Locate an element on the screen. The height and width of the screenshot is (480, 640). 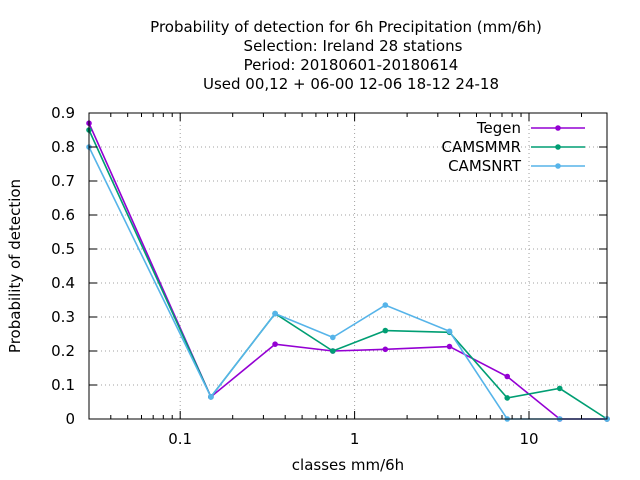
y-tick-label: 0.1 is located at coordinates (63, 385).